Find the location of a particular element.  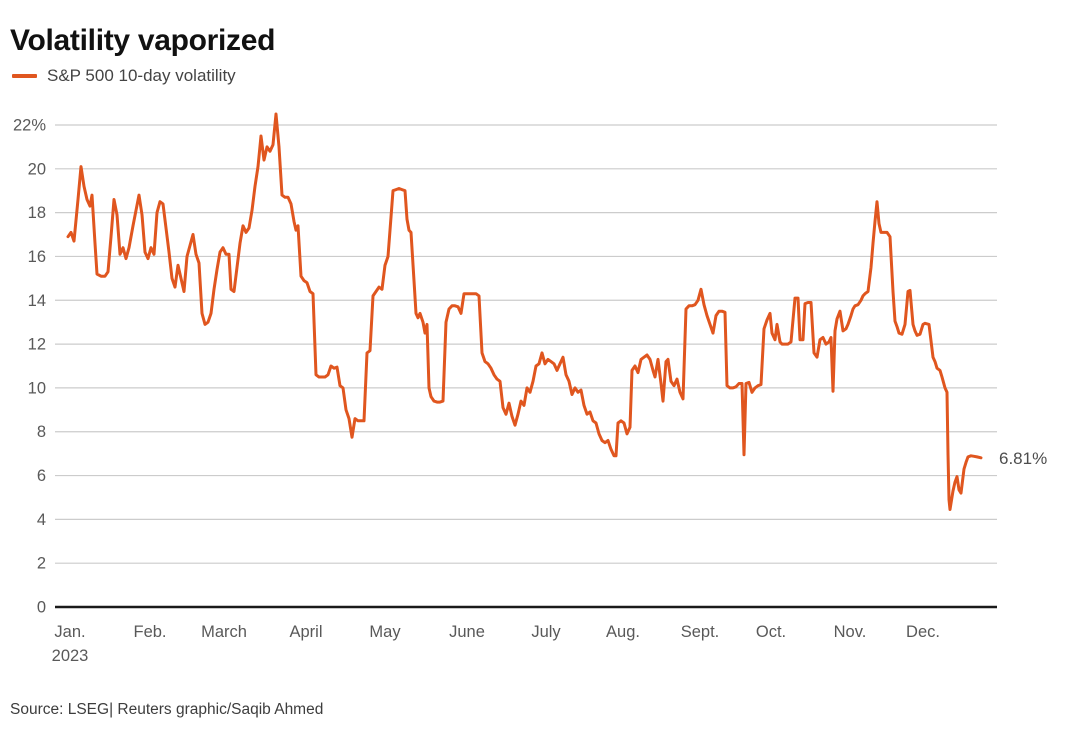

y-tick-label: 4 is located at coordinates (41, 520).